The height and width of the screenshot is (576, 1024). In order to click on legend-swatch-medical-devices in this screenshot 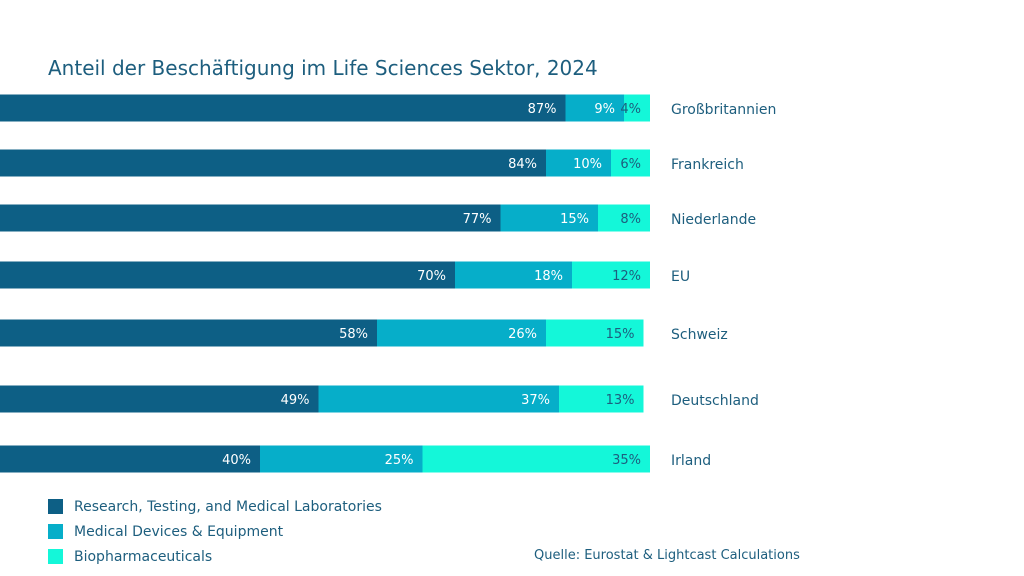, I will do `click(55, 531)`.